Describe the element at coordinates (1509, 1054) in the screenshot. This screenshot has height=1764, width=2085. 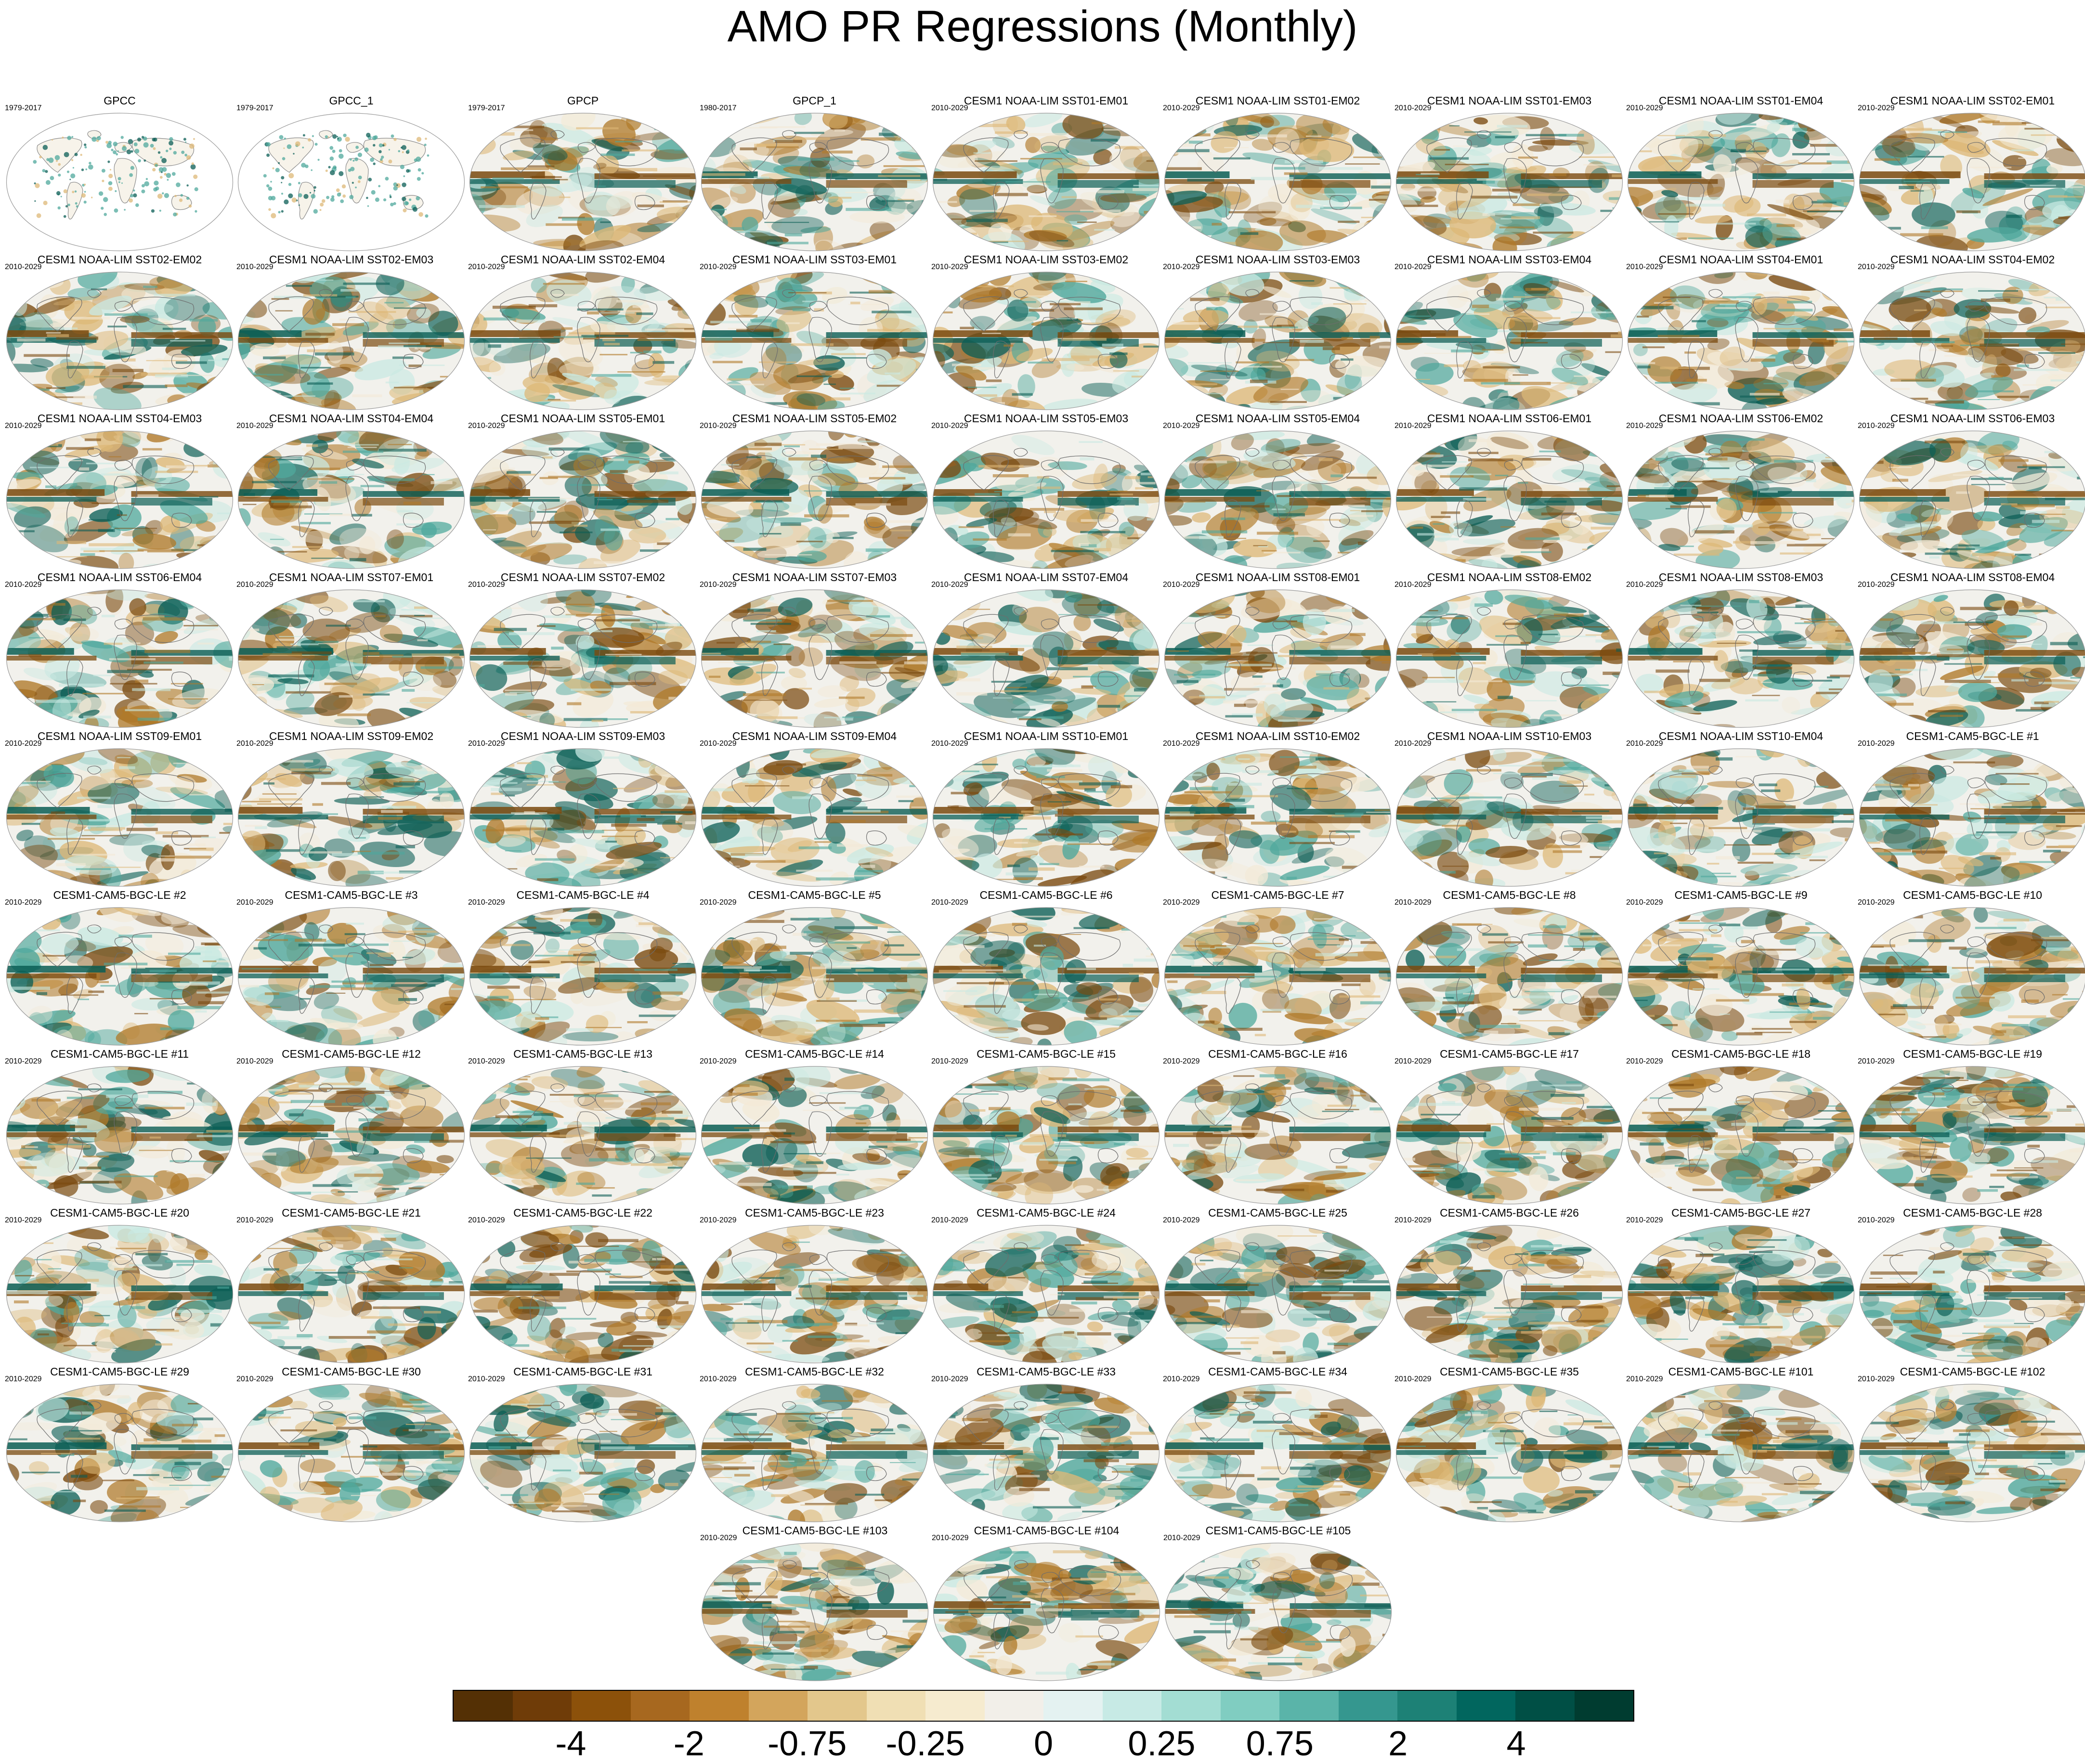
I see `panel-title: CESM1-CAM5-BGC-LE #17` at that location.